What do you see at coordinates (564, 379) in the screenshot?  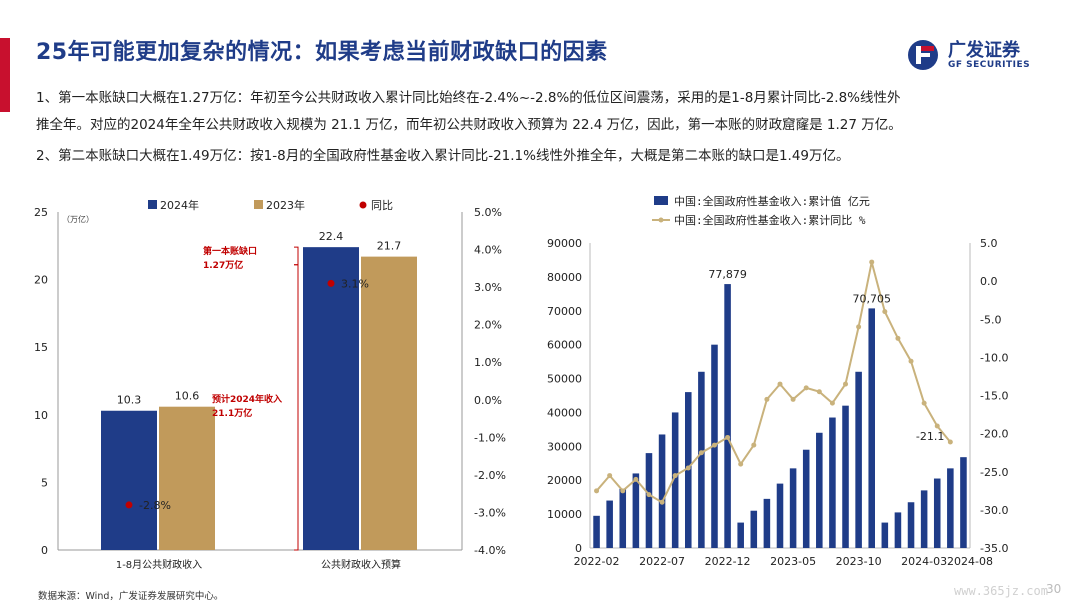 I see `chart2-y-tick-label: 50000` at bounding box center [564, 379].